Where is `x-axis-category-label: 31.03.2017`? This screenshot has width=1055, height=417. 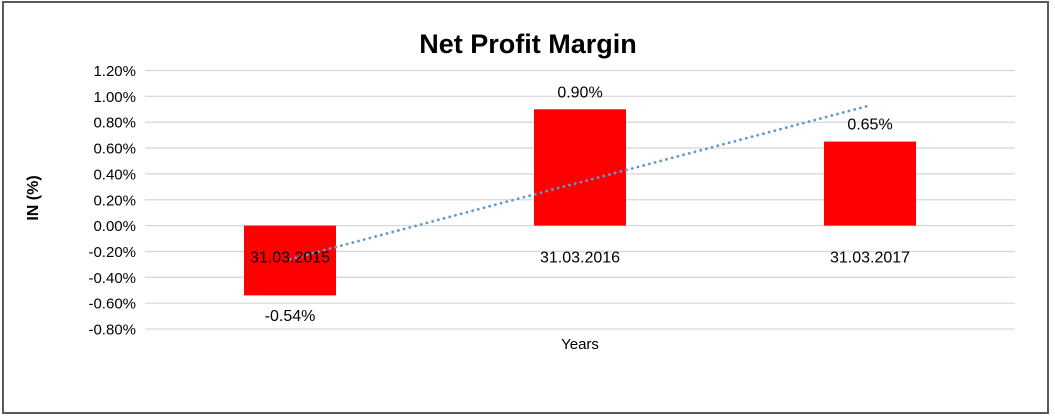 x-axis-category-label: 31.03.2017 is located at coordinates (870, 258).